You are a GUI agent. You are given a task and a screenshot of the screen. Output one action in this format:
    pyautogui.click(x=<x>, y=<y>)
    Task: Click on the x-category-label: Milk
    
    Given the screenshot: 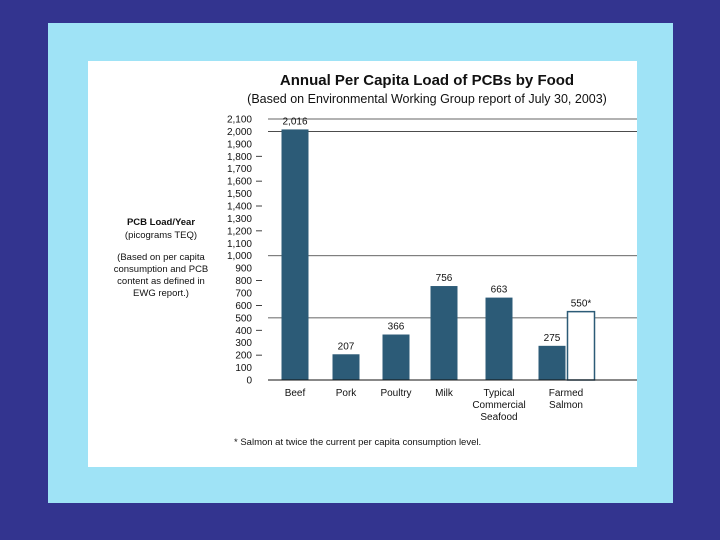 What is the action you would take?
    pyautogui.click(x=444, y=393)
    